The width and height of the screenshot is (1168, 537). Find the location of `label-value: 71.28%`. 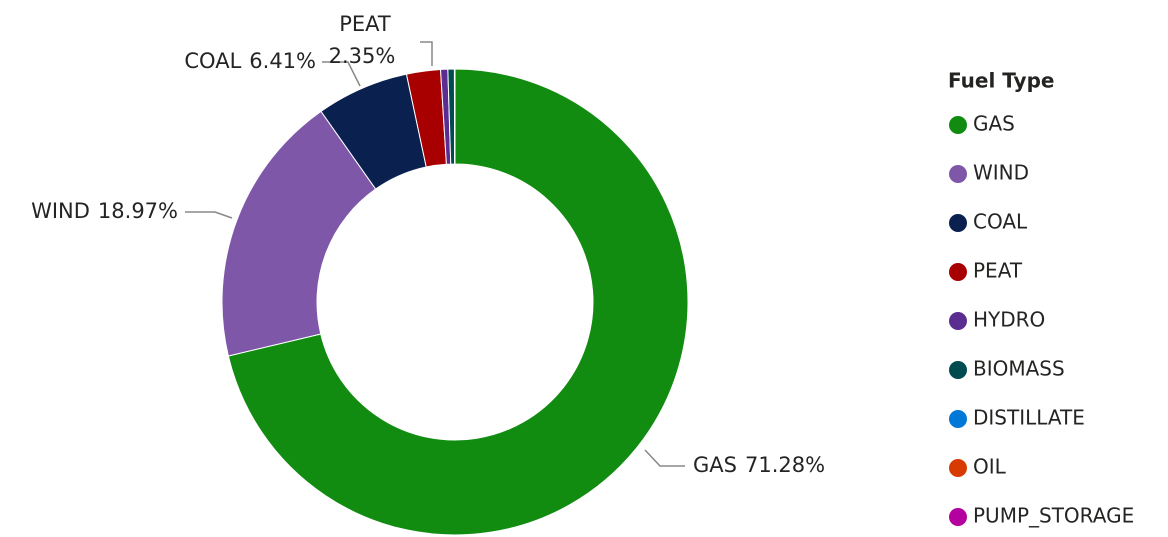

label-value: 71.28% is located at coordinates (785, 465).